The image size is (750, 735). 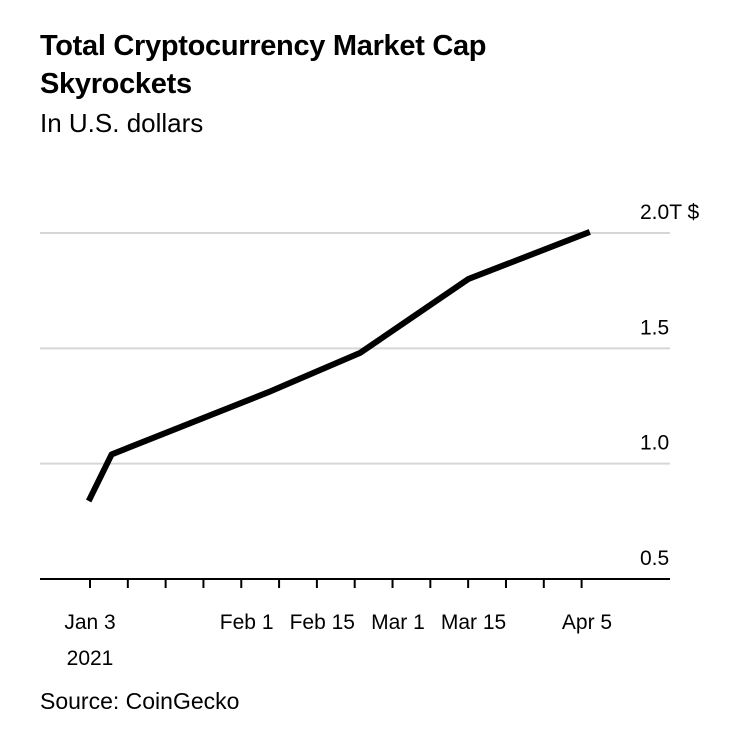 I want to click on y-tick-label: 0.5, so click(x=654, y=558).